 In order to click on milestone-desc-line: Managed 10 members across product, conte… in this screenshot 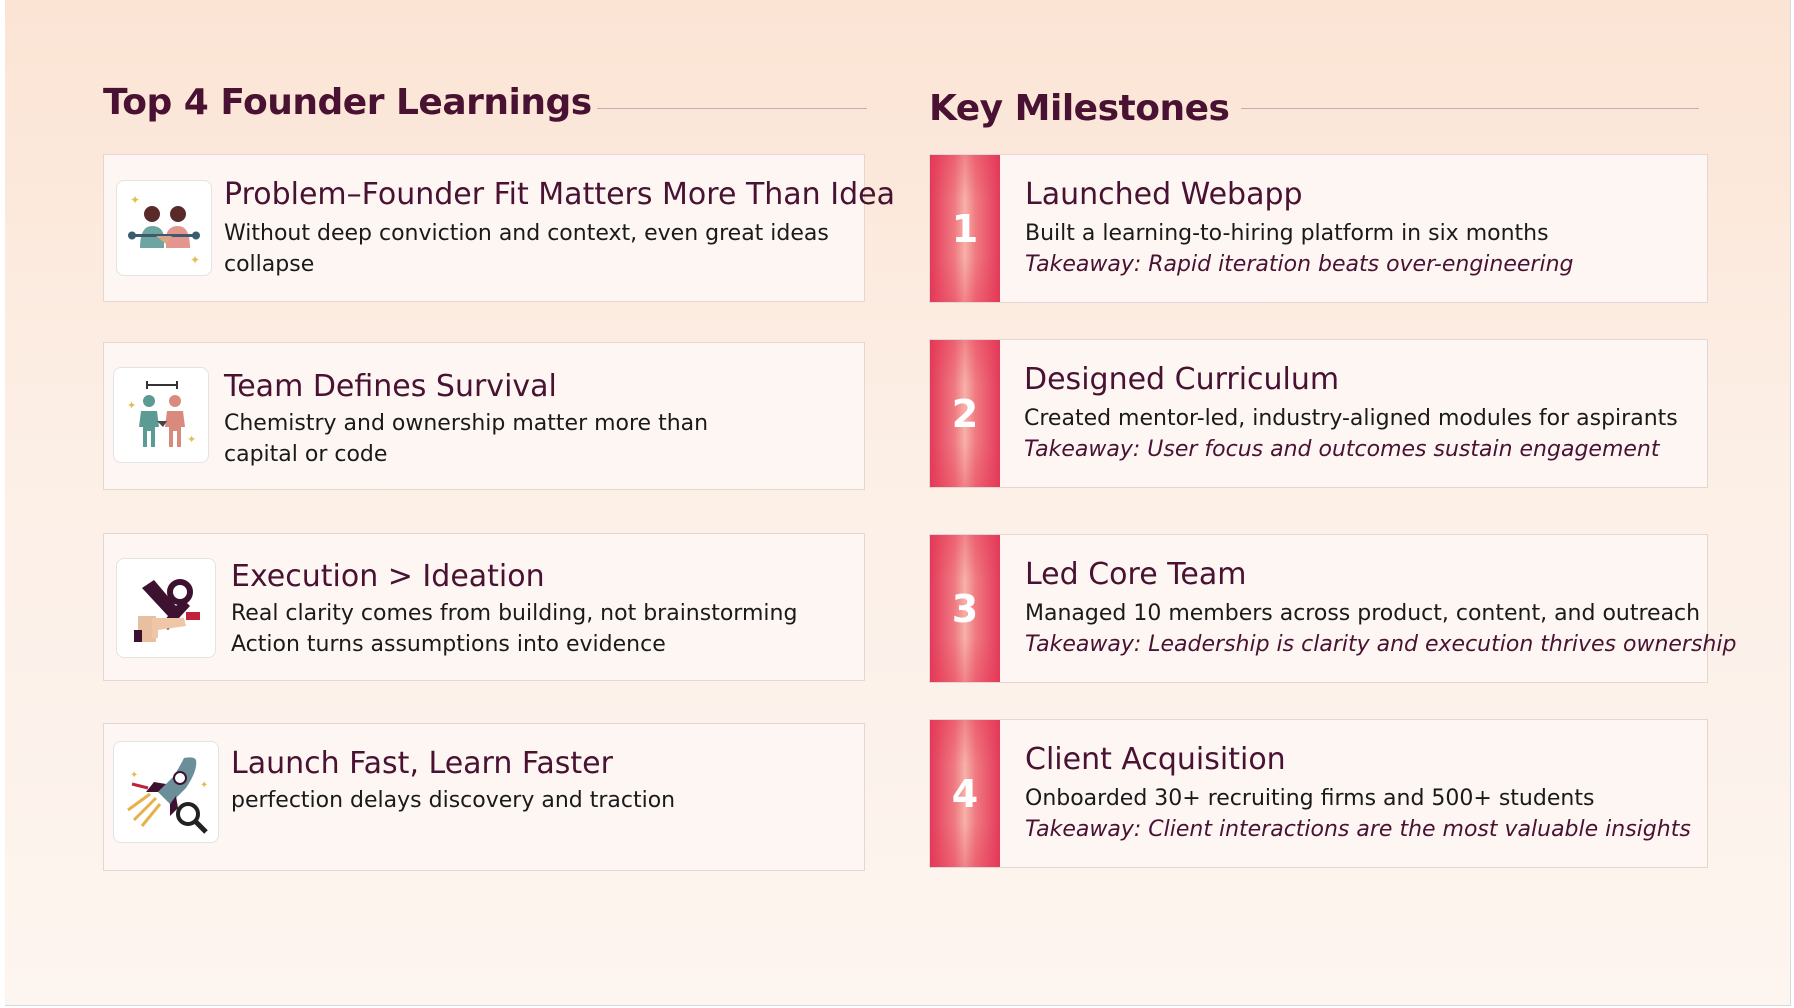, I will do `click(1363, 613)`.